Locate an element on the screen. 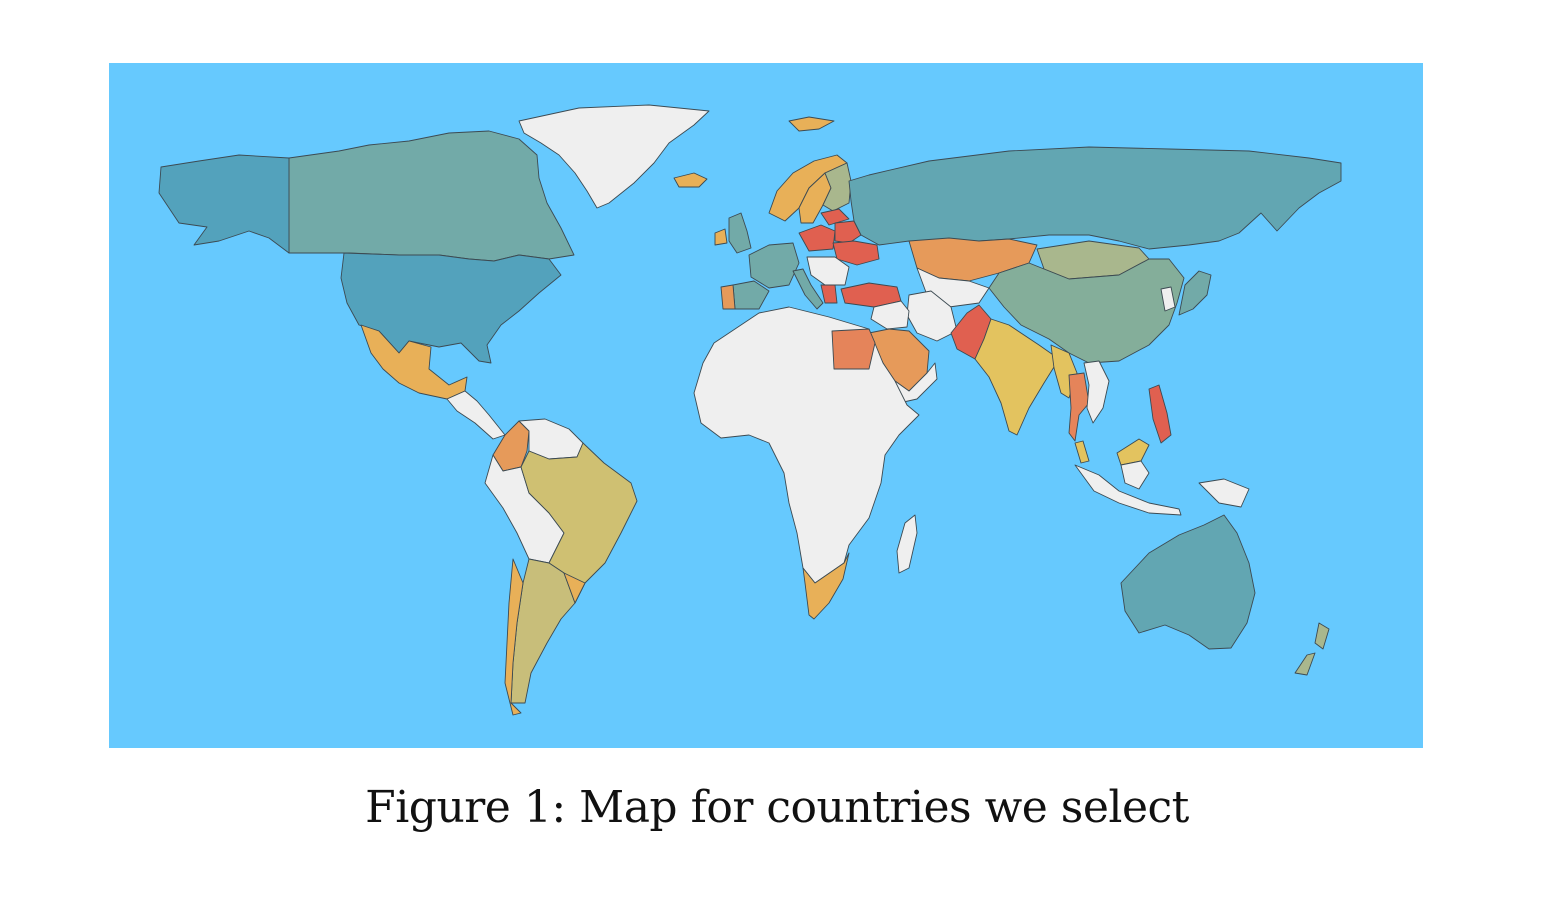 This screenshot has height=911, width=1554. region-new-zealand is located at coordinates (1312, 649).